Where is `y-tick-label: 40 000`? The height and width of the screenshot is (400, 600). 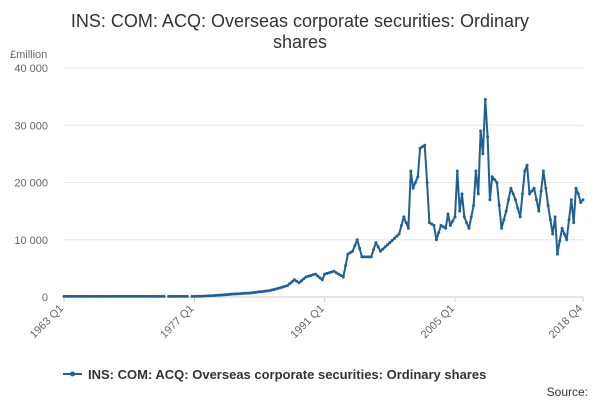
y-tick-label: 40 000 is located at coordinates (31, 69).